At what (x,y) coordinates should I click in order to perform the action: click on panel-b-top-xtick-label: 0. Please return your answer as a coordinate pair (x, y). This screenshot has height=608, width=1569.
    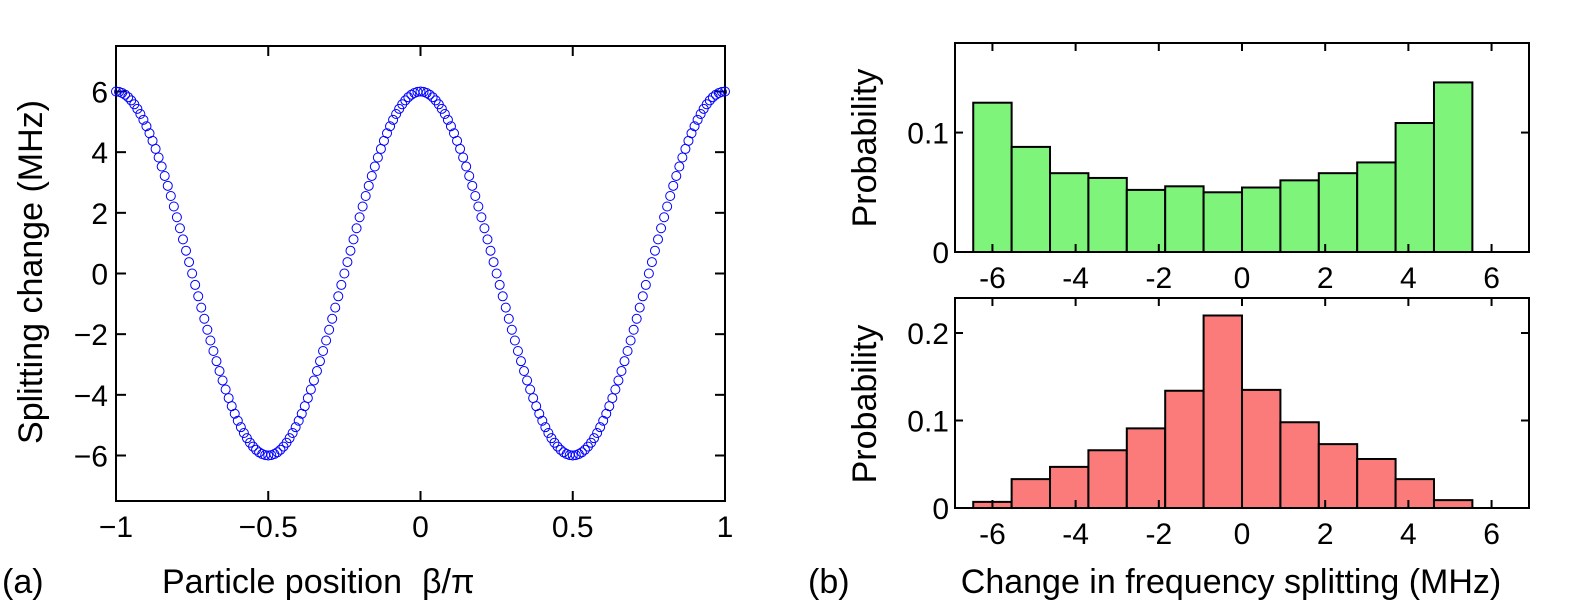
    Looking at the image, I should click on (1242, 278).